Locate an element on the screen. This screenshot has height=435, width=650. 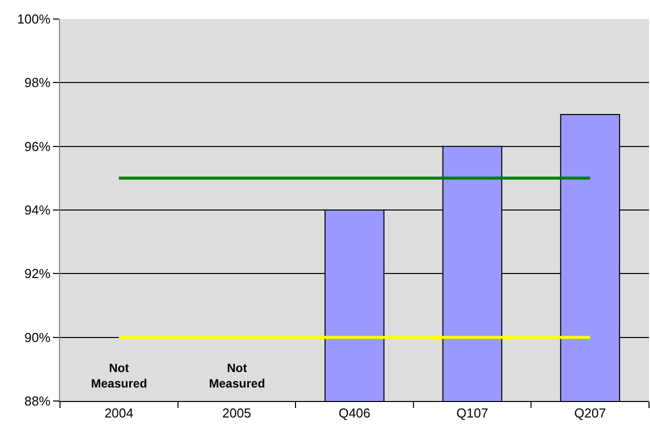
x-tick-label: Q107 is located at coordinates (472, 413).